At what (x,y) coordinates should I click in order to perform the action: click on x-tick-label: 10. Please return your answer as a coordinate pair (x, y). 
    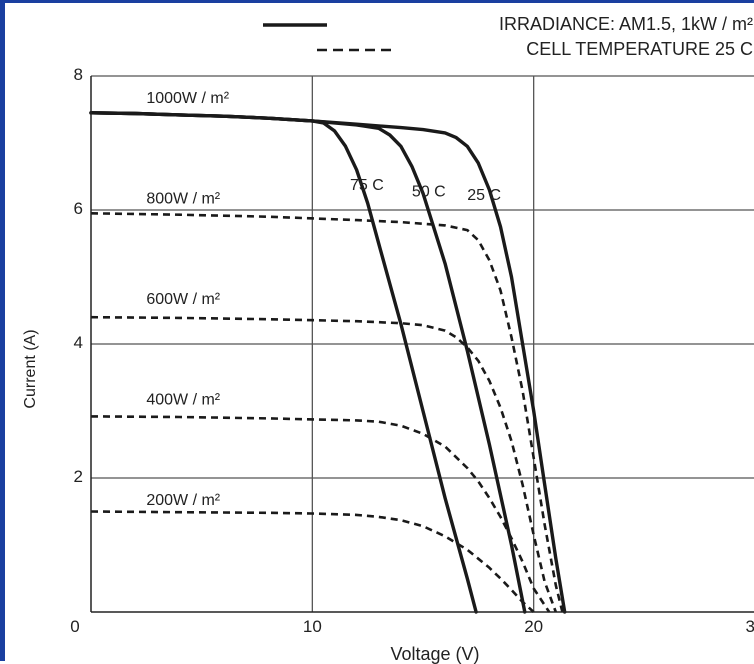
    Looking at the image, I should click on (312, 626).